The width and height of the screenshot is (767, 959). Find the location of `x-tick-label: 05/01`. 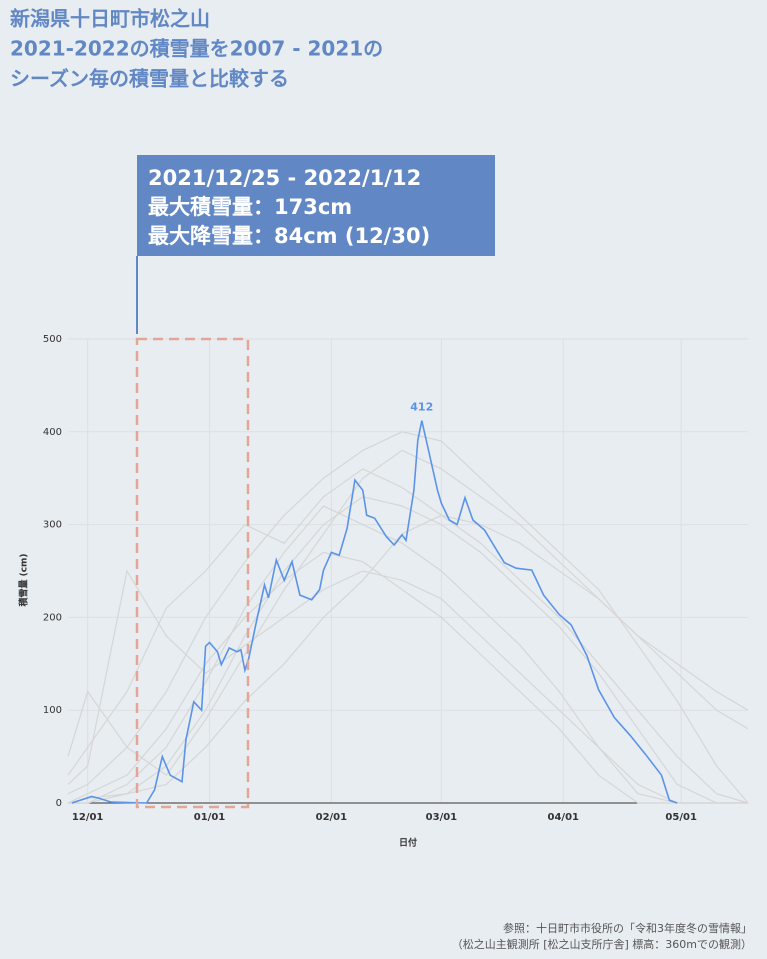

x-tick-label: 05/01 is located at coordinates (681, 817).